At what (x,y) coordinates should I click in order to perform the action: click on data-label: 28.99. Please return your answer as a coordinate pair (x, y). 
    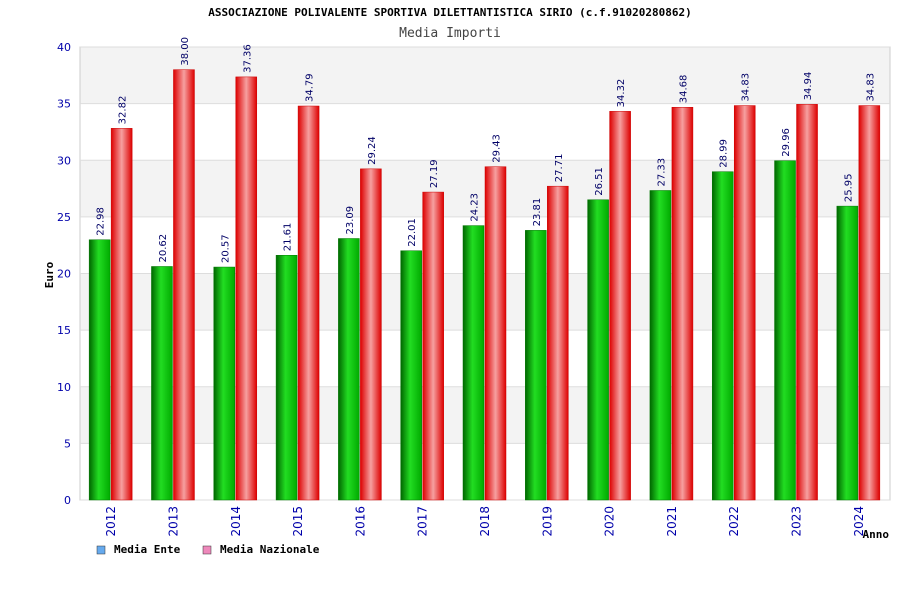
    Looking at the image, I should click on (724, 153).